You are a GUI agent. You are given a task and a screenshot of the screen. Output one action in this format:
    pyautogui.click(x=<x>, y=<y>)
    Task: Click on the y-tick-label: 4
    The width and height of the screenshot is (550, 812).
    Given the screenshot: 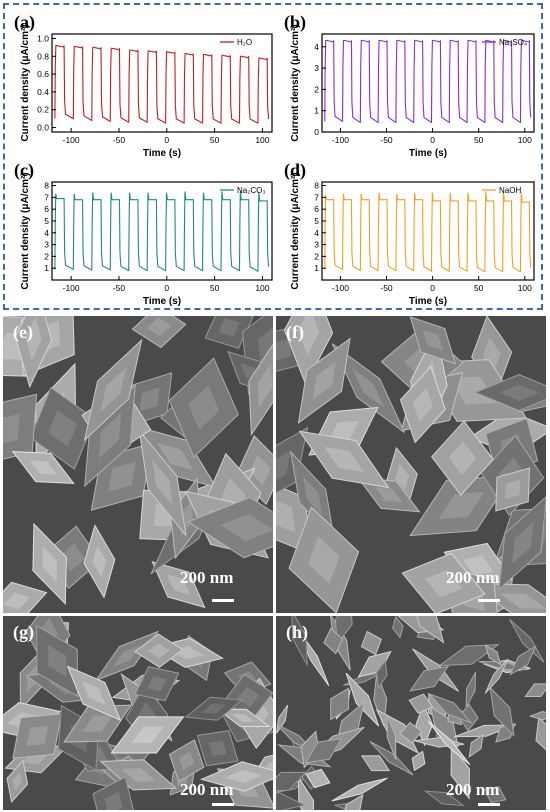 What is the action you would take?
    pyautogui.click(x=316, y=47)
    